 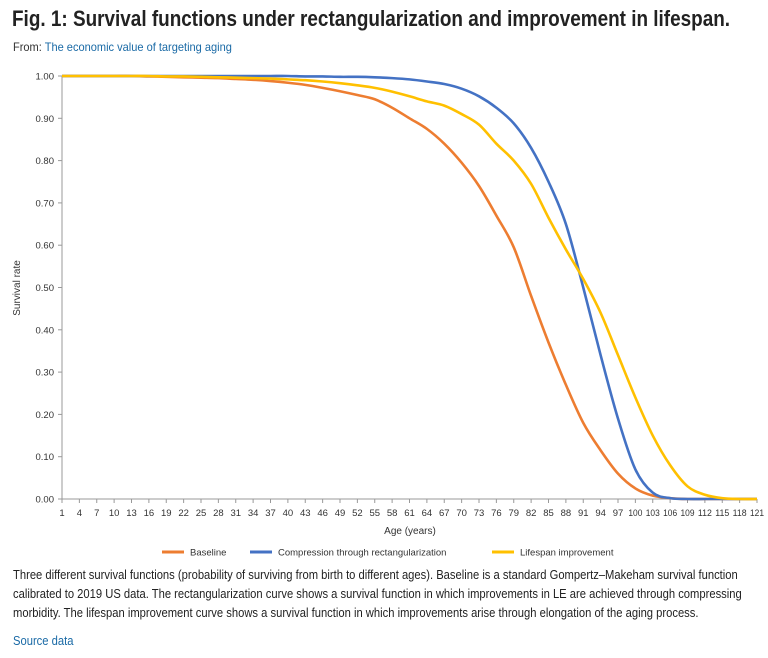 I want to click on y-tick-label: 1.00, so click(x=45, y=77).